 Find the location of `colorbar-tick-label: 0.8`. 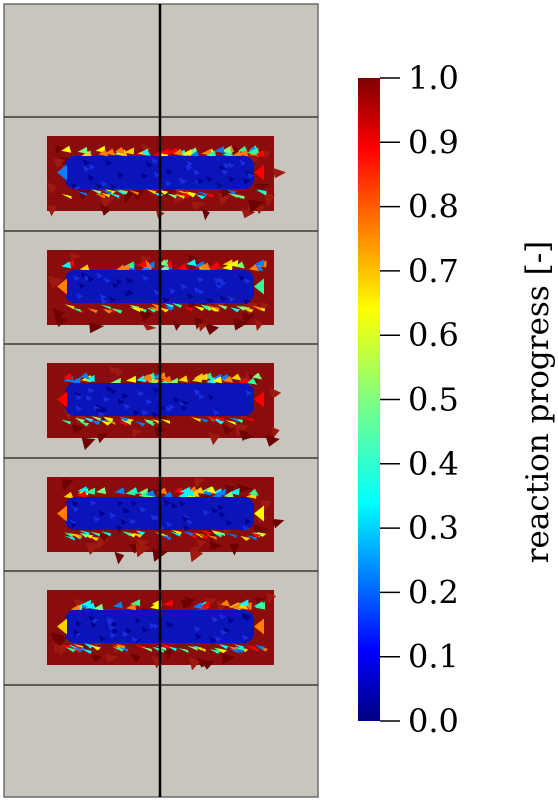

colorbar-tick-label: 0.8 is located at coordinates (433, 207).